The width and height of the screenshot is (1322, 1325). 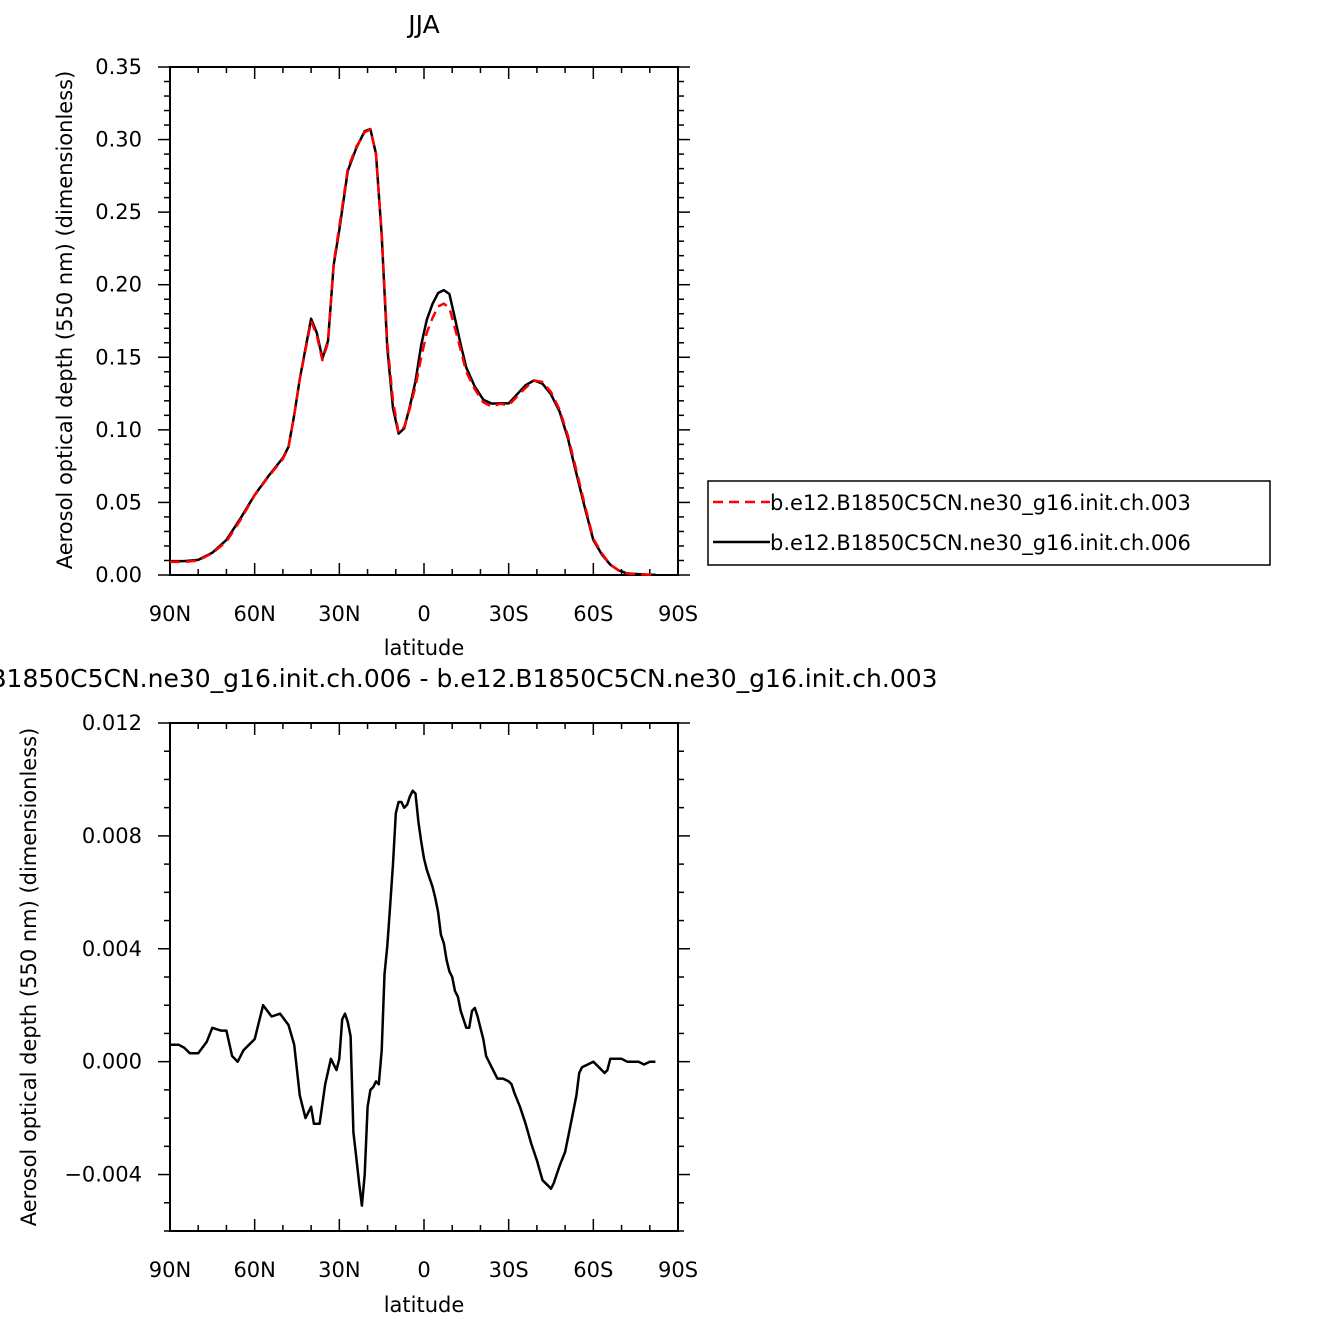 I want to click on top-x-axis-label: latitude, so click(x=424, y=648).